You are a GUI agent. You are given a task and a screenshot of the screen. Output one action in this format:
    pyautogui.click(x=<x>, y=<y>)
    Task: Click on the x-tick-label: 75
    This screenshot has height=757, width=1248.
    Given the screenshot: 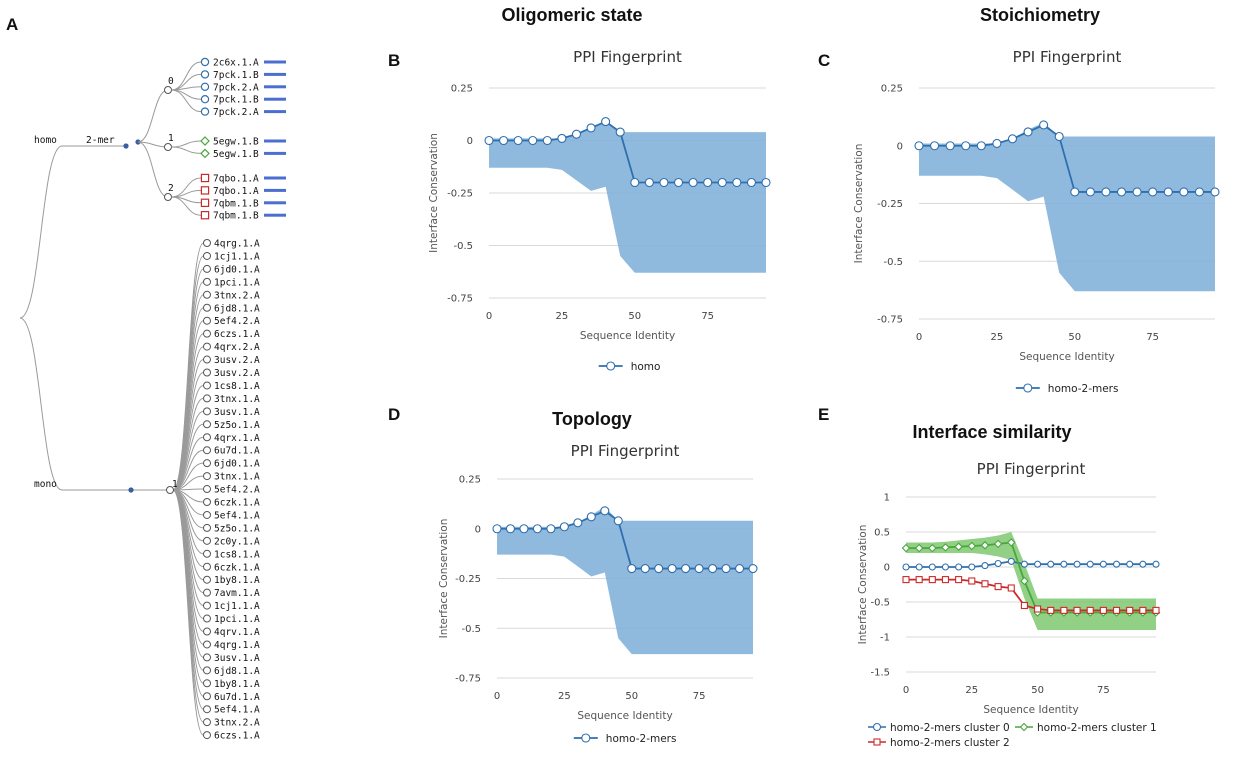 What is the action you would take?
    pyautogui.click(x=1152, y=337)
    